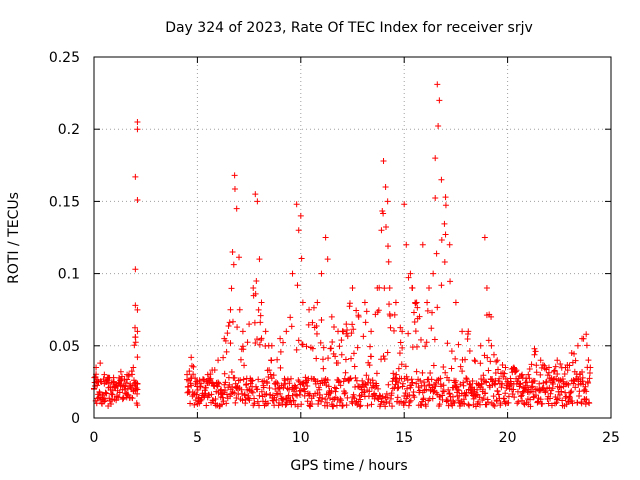 This screenshot has height=480, width=640. What do you see at coordinates (348, 466) in the screenshot?
I see `x-axis-label: GPS time / hours` at bounding box center [348, 466].